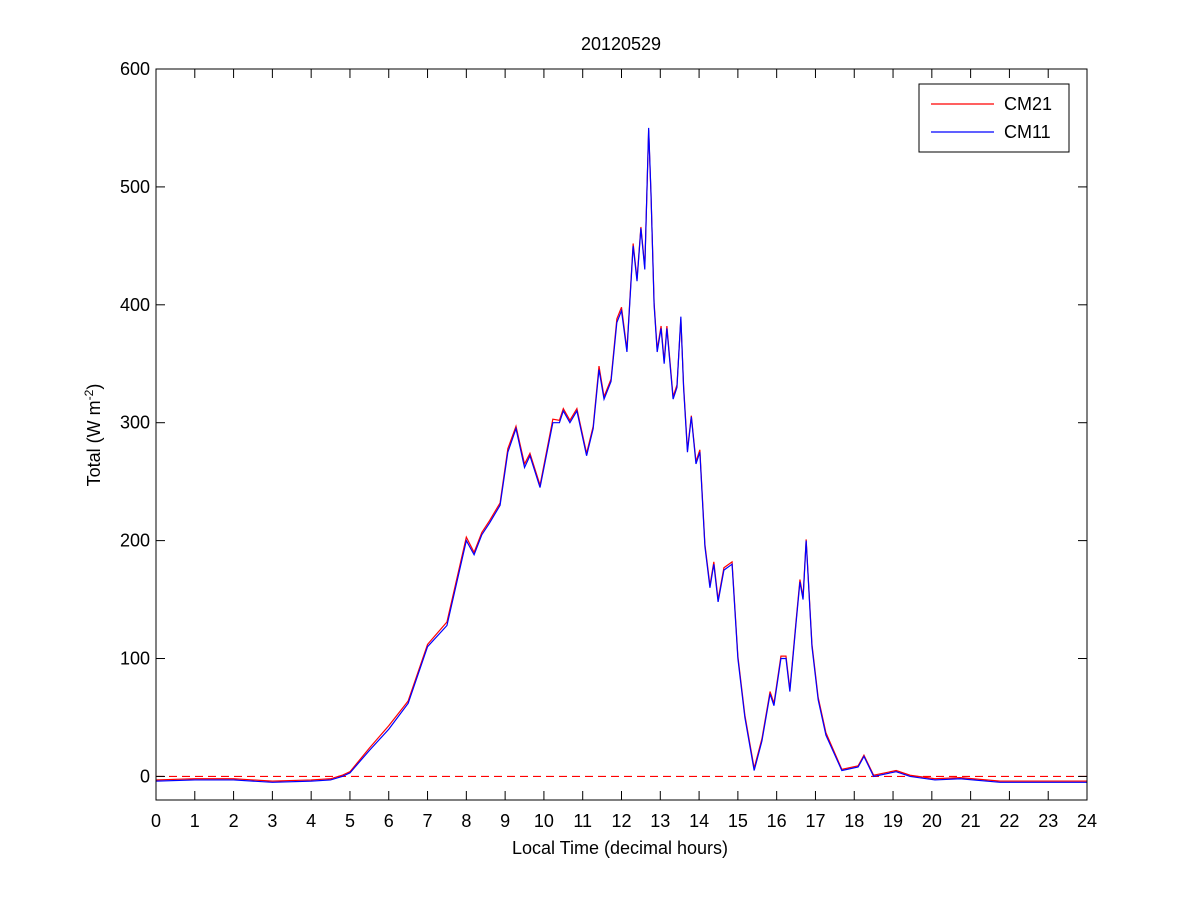  What do you see at coordinates (777, 821) in the screenshot?
I see `x-tick-label: 16` at bounding box center [777, 821].